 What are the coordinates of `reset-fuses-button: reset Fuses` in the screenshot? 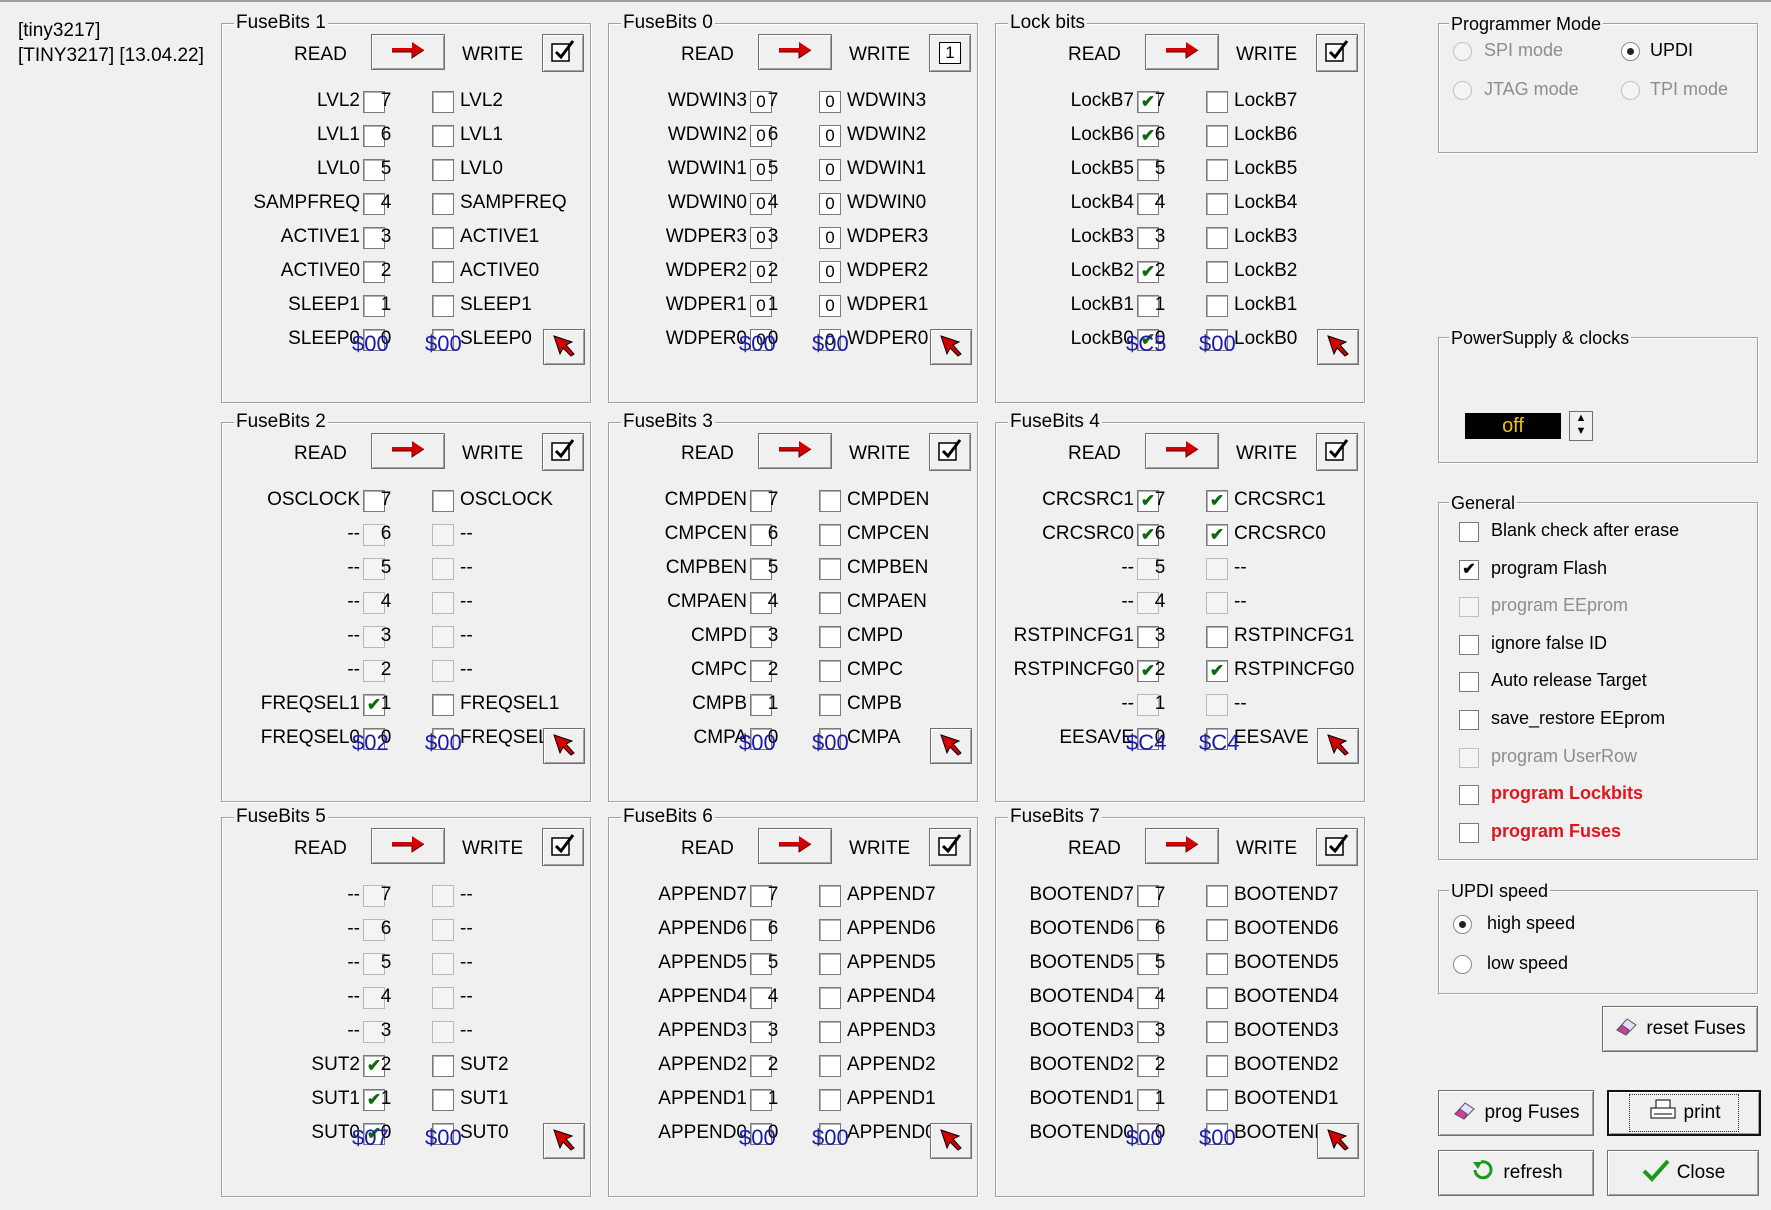 It's located at (1680, 1029).